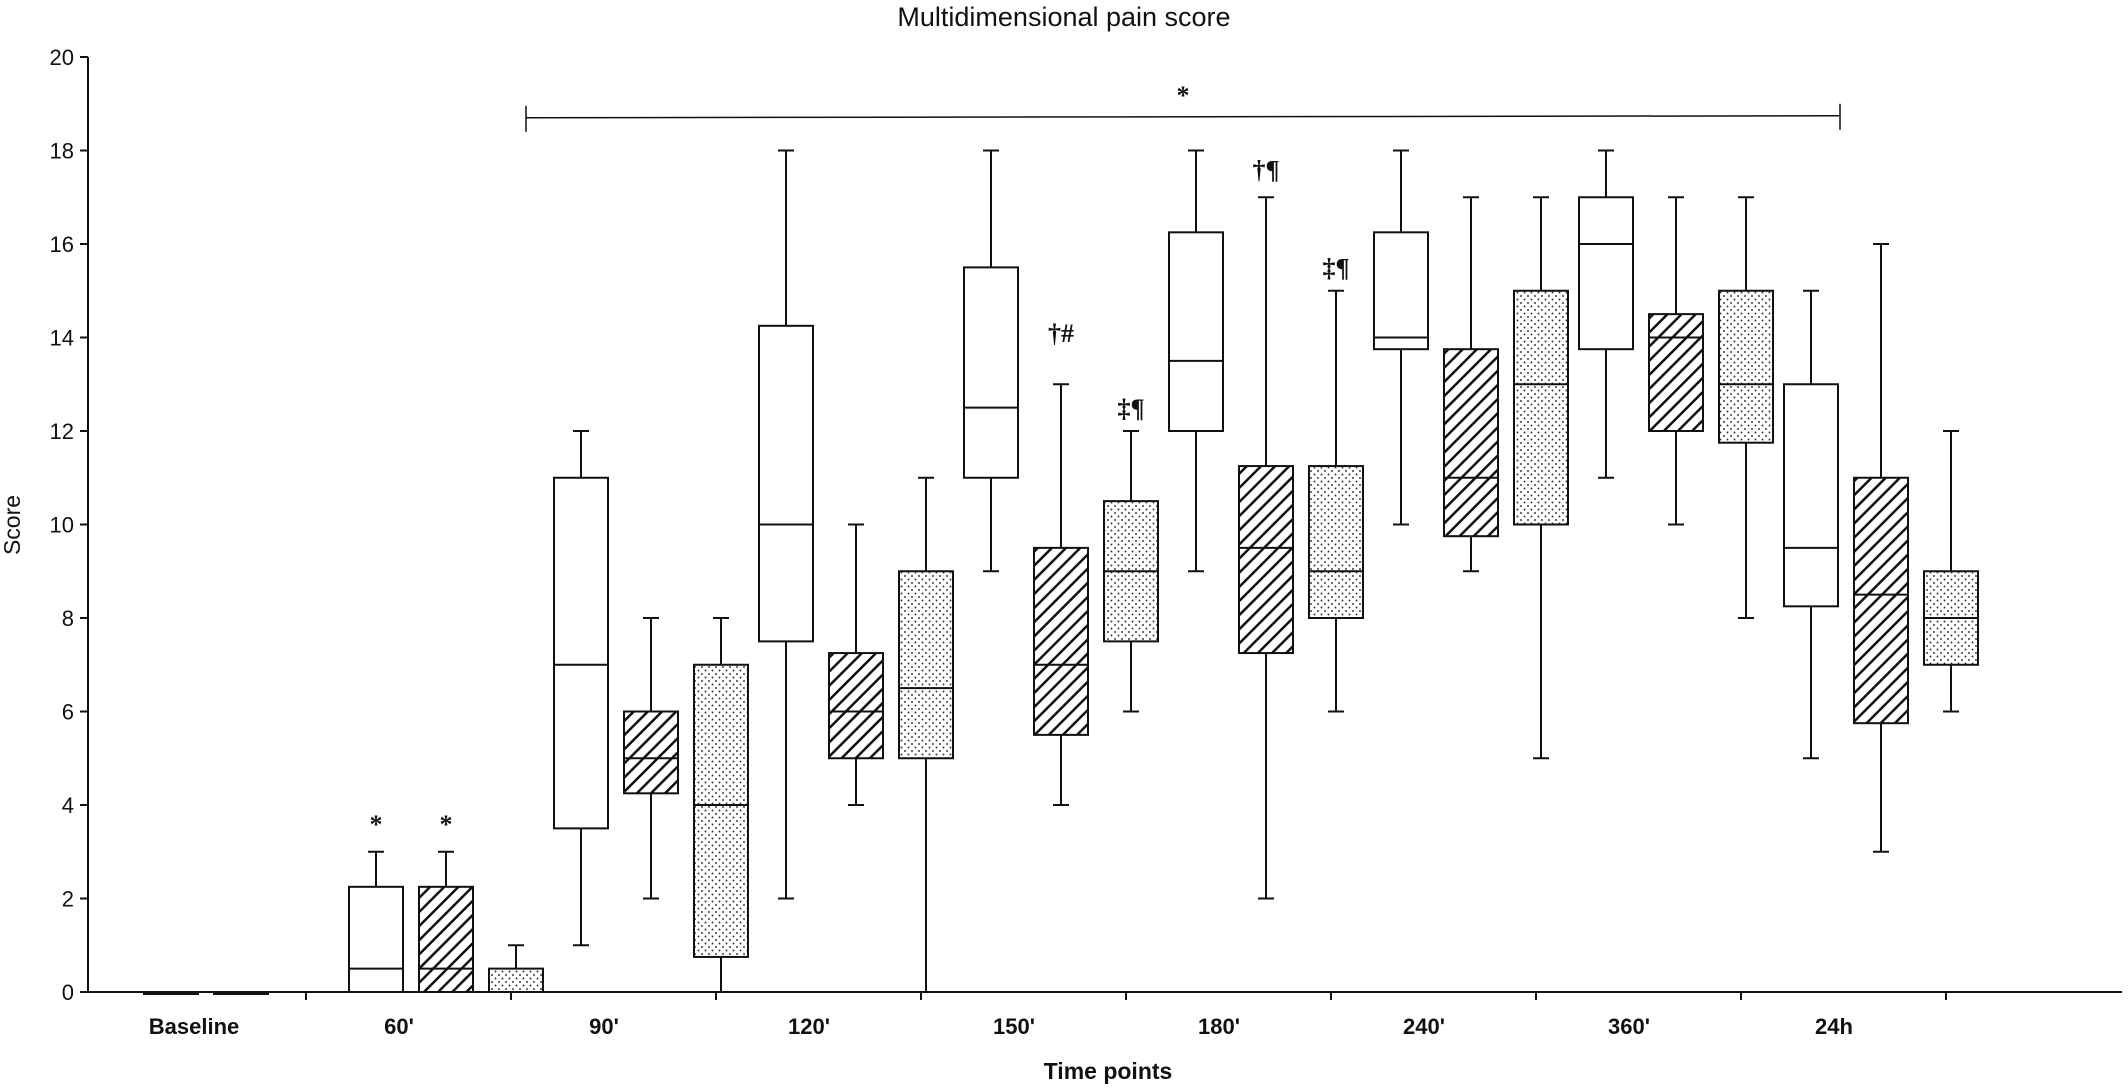  Describe the element at coordinates (1834, 1026) in the screenshot. I see `x-tick-label: 24h` at that location.